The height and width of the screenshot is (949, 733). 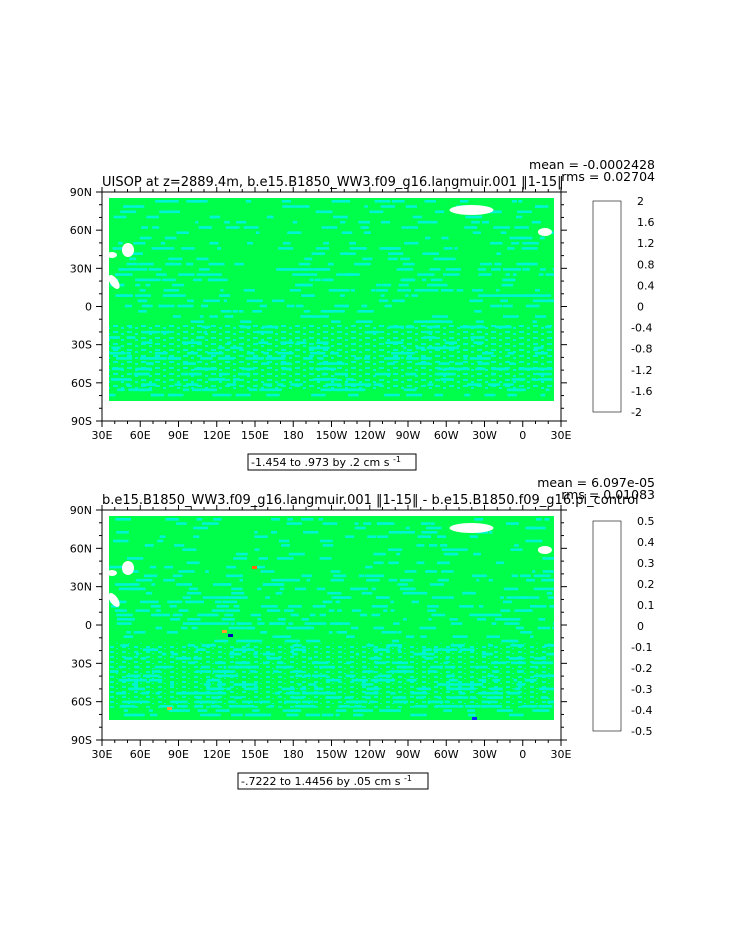 What do you see at coordinates (596, 482) in the screenshot?
I see `mean-stat: mean = 6.097e-05` at bounding box center [596, 482].